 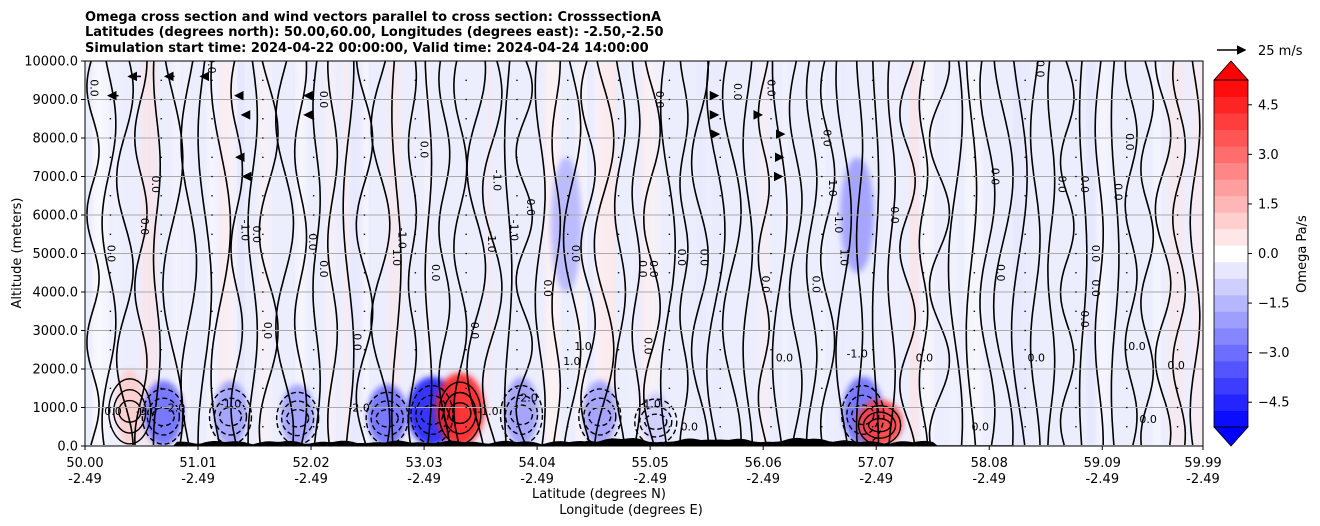 What do you see at coordinates (1260, 51) in the screenshot?
I see `quiver-key: 25 m/s` at bounding box center [1260, 51].